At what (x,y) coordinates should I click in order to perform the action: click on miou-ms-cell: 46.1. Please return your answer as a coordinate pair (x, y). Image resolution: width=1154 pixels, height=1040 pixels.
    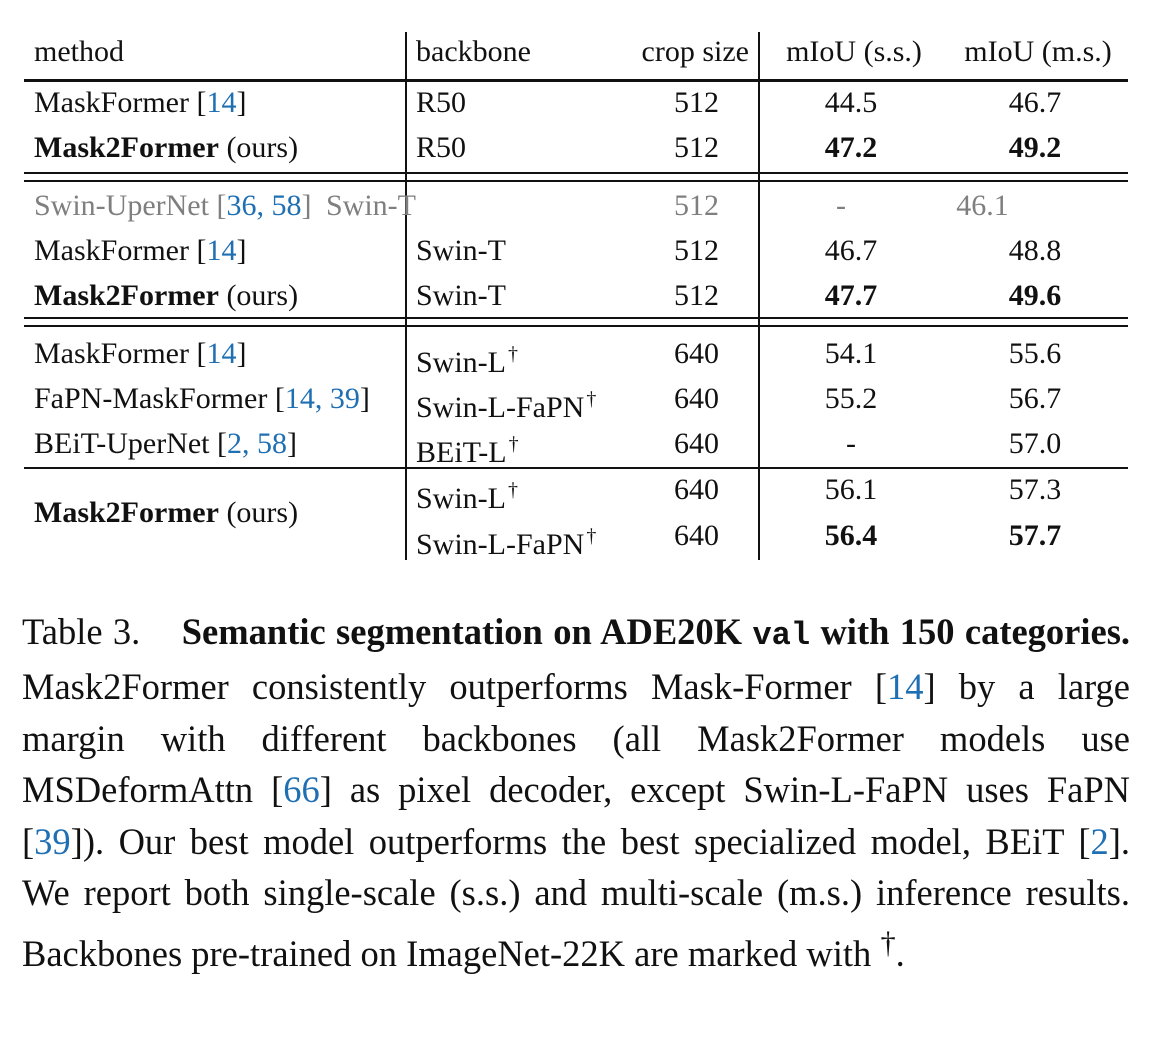
    Looking at the image, I should click on (982, 205).